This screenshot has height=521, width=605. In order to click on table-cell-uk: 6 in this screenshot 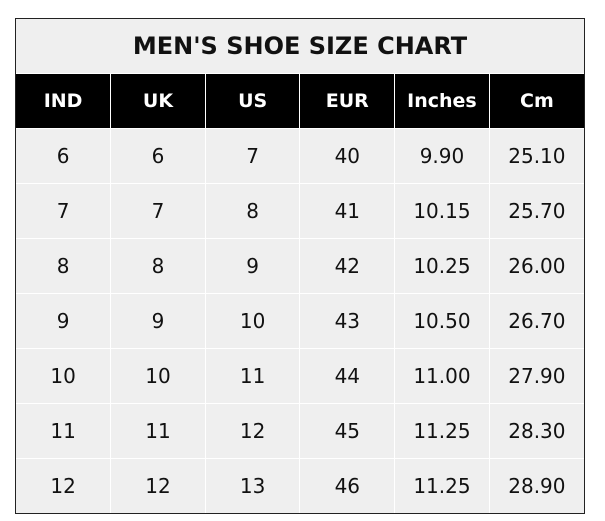, I will do `click(158, 156)`.